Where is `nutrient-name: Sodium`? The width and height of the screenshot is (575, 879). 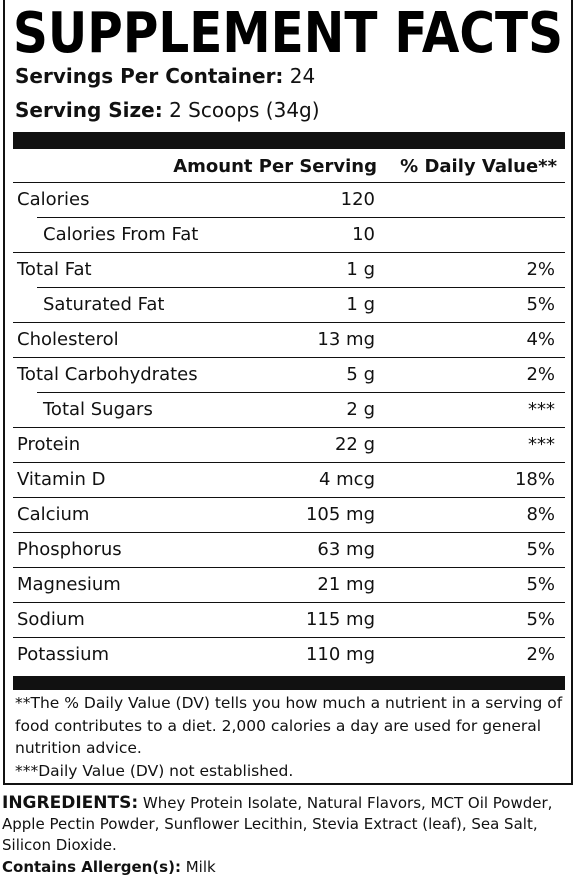
nutrient-name: Sodium is located at coordinates (51, 619).